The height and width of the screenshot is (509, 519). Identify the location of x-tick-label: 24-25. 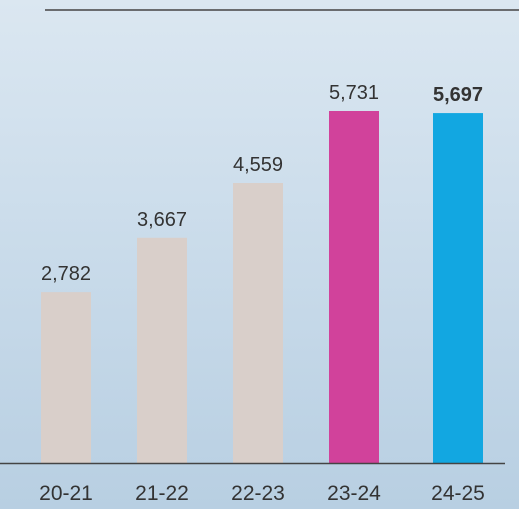
(458, 493).